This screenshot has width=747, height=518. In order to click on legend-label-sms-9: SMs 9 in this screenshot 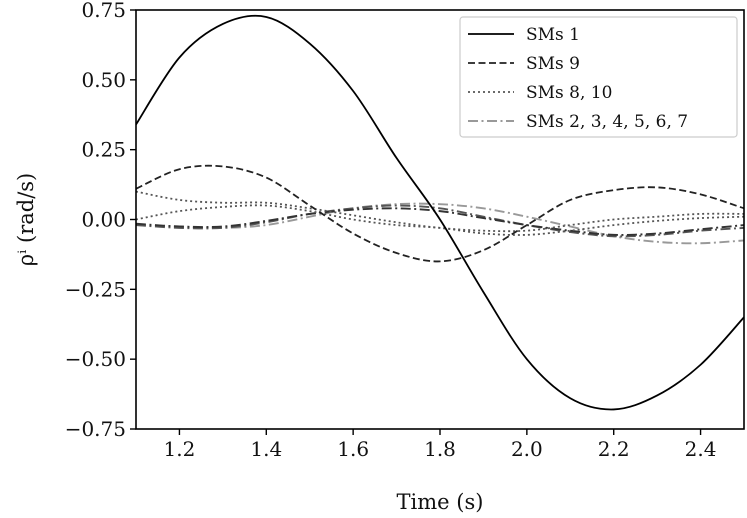, I will do `click(553, 64)`.